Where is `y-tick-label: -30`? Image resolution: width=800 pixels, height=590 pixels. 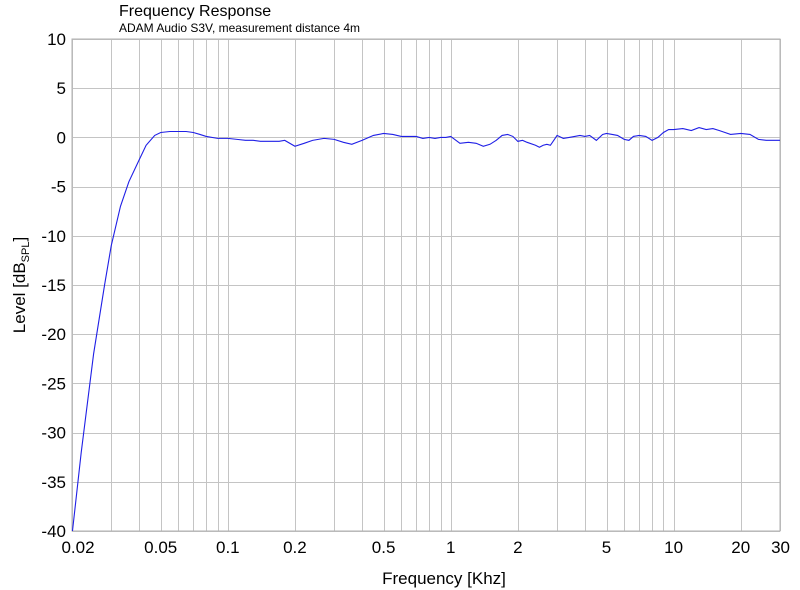 y-tick-label: -30 is located at coordinates (53, 433).